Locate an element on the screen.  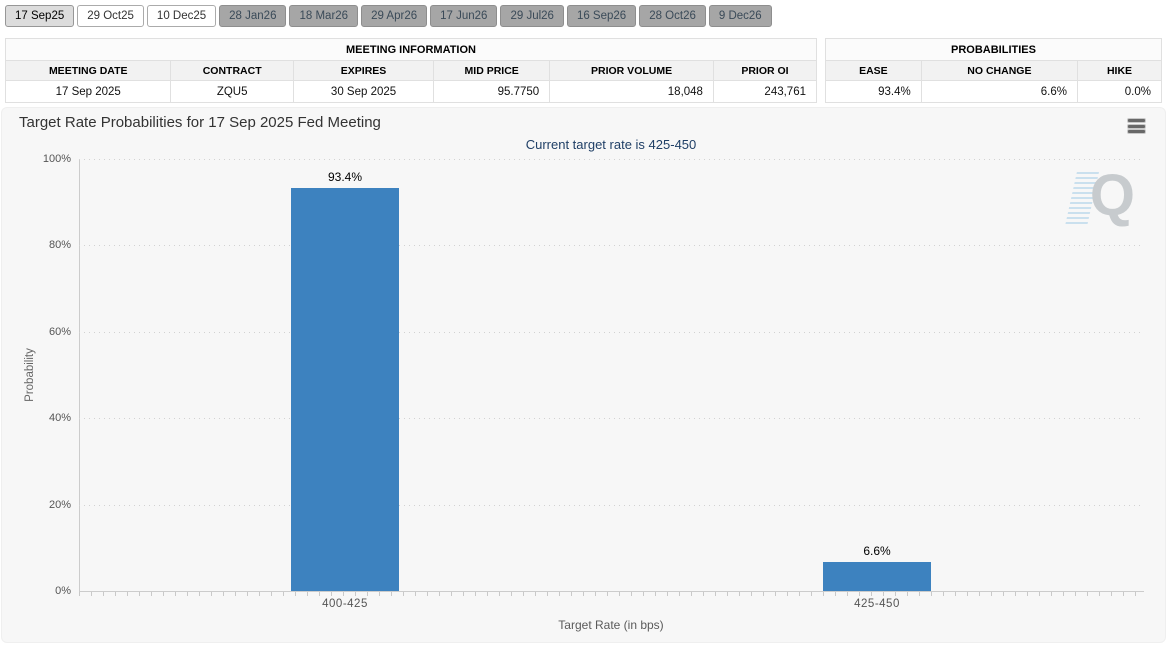
y-tick-label-100: 100% is located at coordinates (56, 159).